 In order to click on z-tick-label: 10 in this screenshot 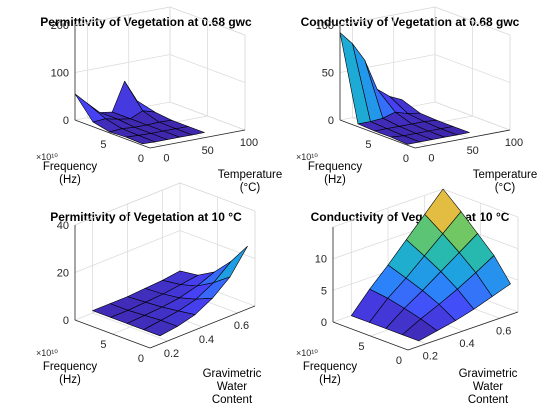, I will do `click(321, 260)`.